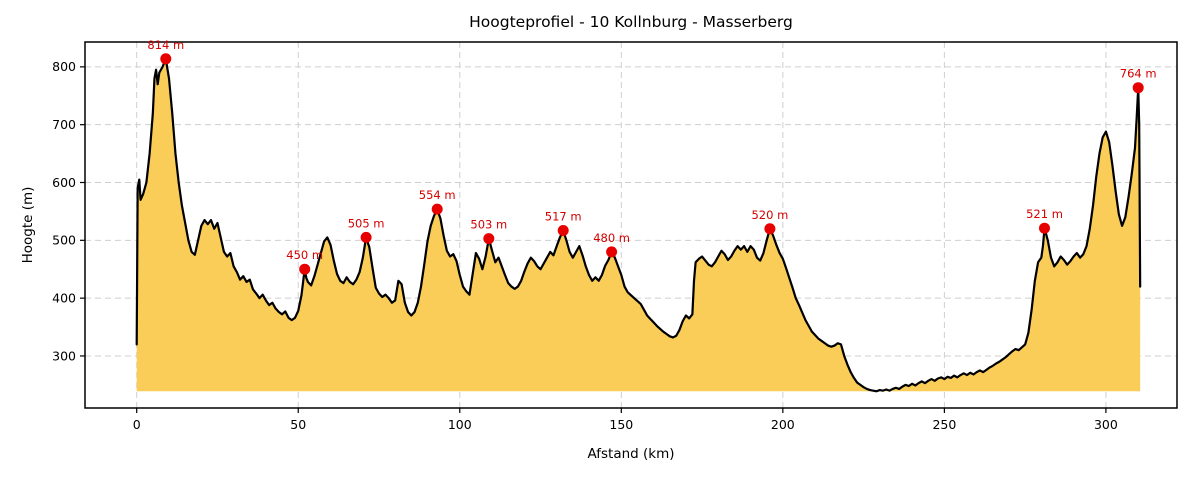  I want to click on y-tick-label: 800, so click(64, 66).